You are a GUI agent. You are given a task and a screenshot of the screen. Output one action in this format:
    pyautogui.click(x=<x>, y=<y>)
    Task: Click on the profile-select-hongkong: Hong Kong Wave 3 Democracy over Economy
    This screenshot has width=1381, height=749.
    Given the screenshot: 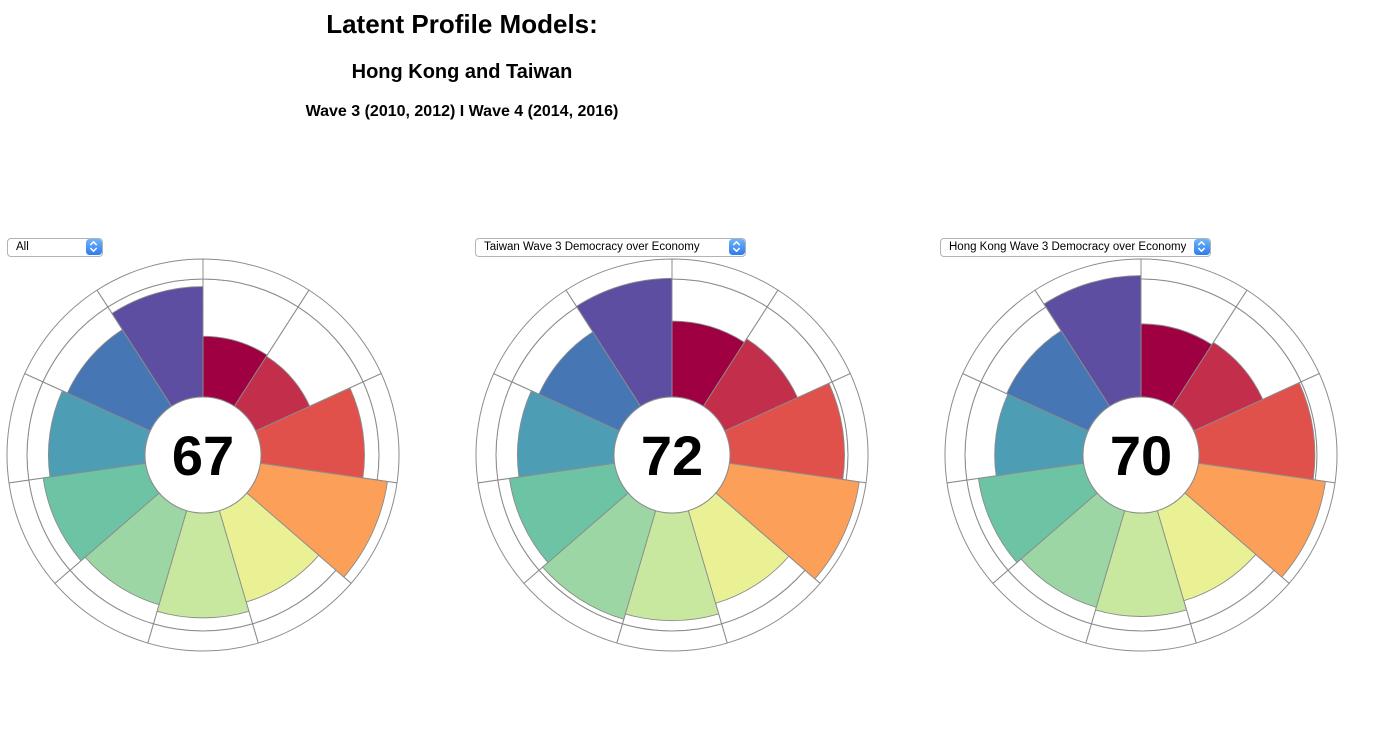 What is the action you would take?
    pyautogui.click(x=1075, y=247)
    